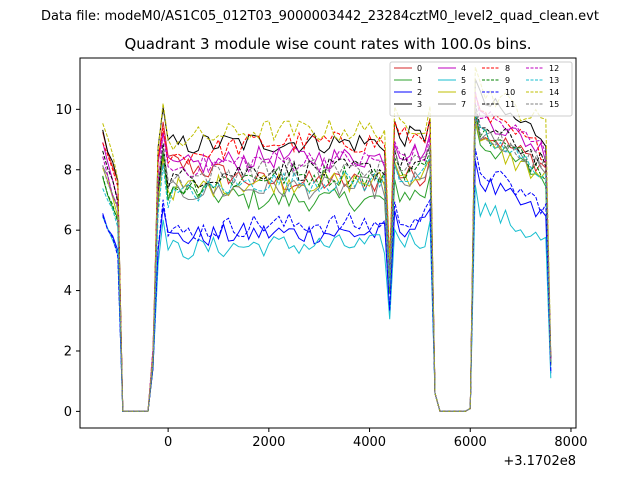 This screenshot has width=640, height=480. Describe the element at coordinates (463, 92) in the screenshot. I see `legend-label-6: 6` at that location.